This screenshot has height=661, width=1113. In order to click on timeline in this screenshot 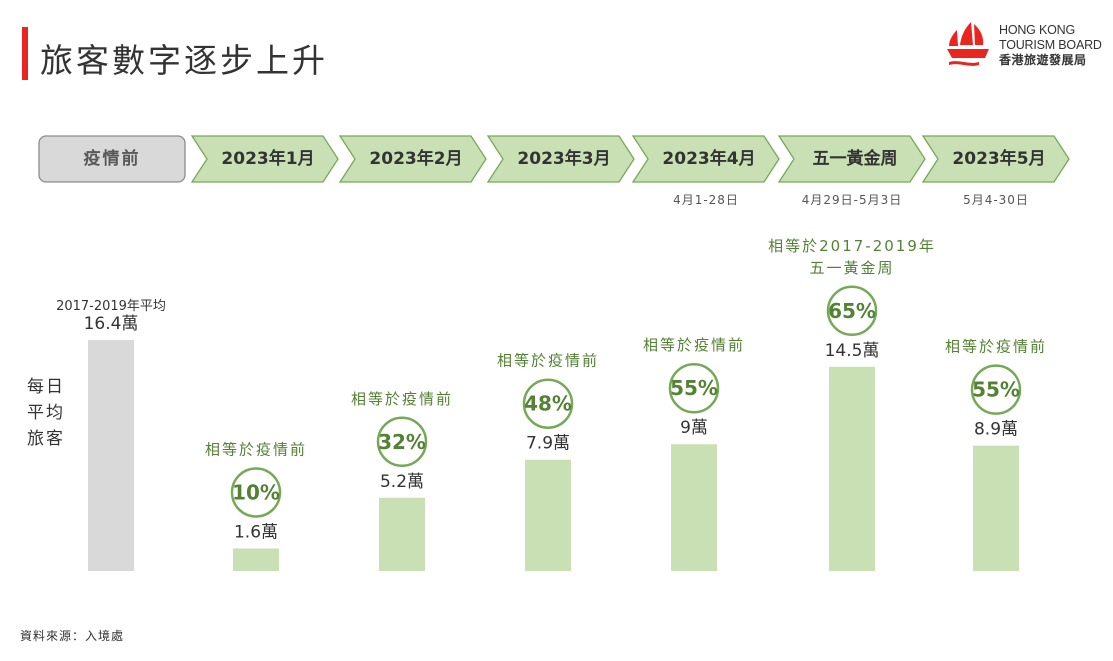, I will do `click(554, 159)`.